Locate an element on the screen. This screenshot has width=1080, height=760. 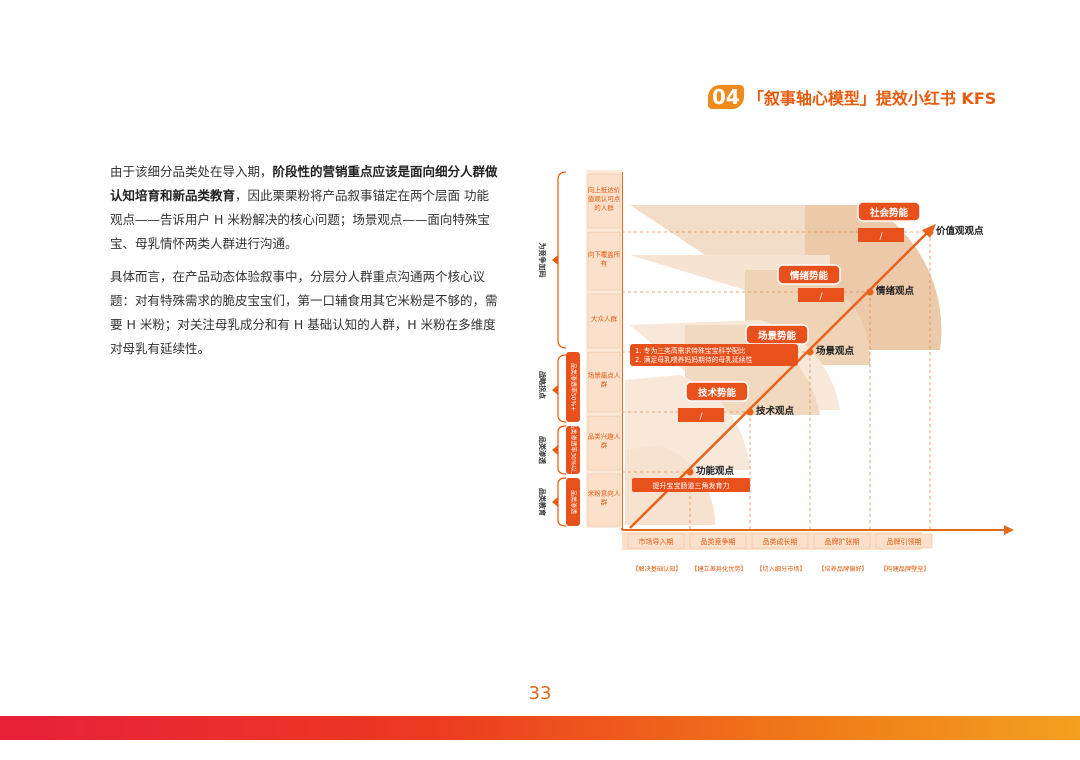
stage-goal-label: 【切入细分市场】 is located at coordinates (781, 569).